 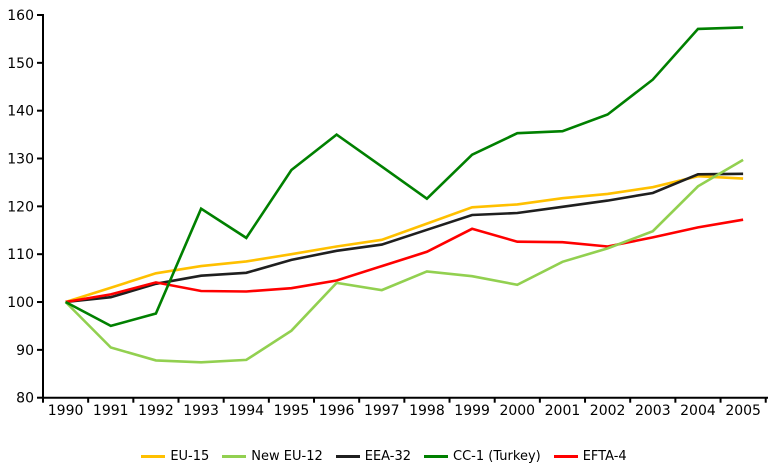 I want to click on legend-item-eea-32: EEA-32, so click(x=373, y=456).